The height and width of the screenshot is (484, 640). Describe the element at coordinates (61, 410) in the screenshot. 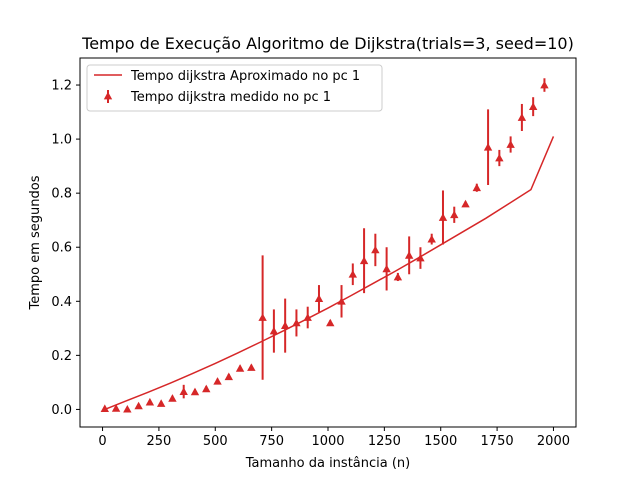

I see `y-tick-label: 0.0` at that location.